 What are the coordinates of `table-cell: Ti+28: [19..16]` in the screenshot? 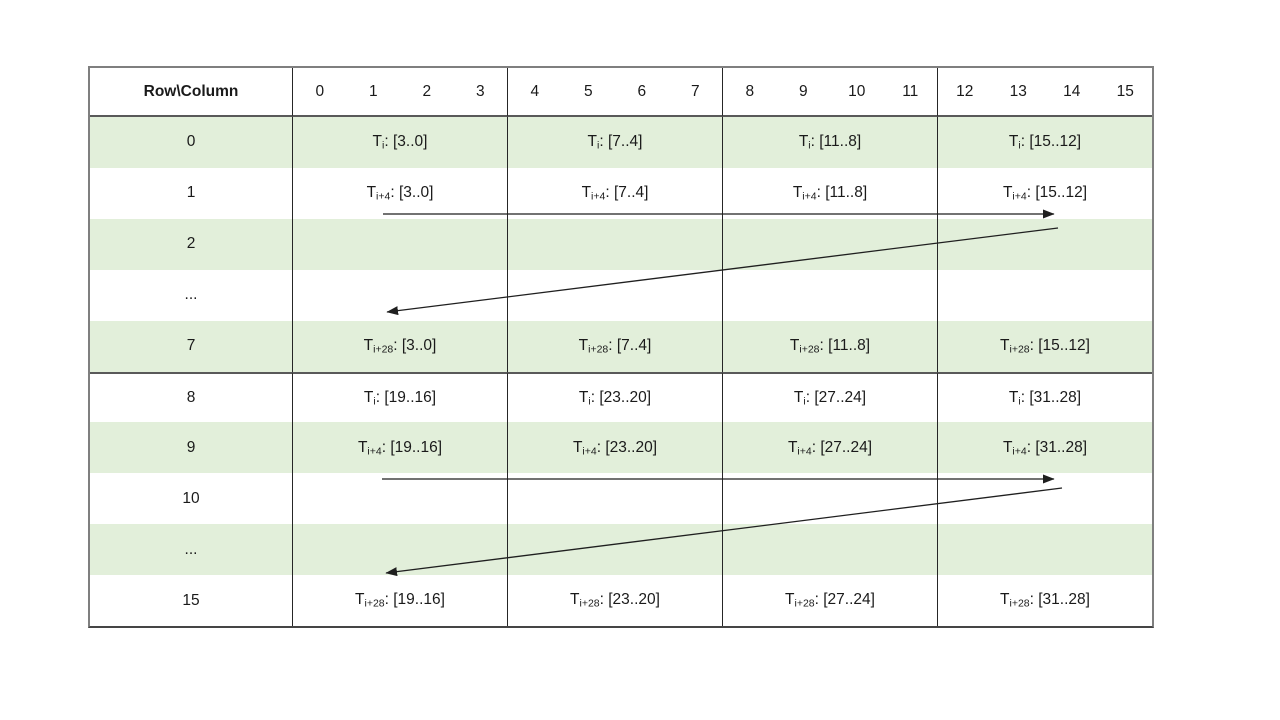 It's located at (399, 600).